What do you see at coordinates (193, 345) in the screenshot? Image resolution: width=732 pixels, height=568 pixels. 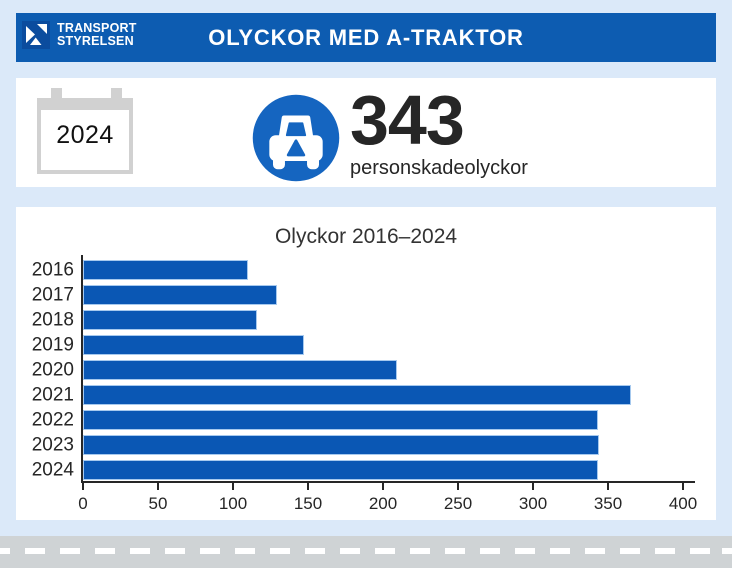 I see `bar-2019` at bounding box center [193, 345].